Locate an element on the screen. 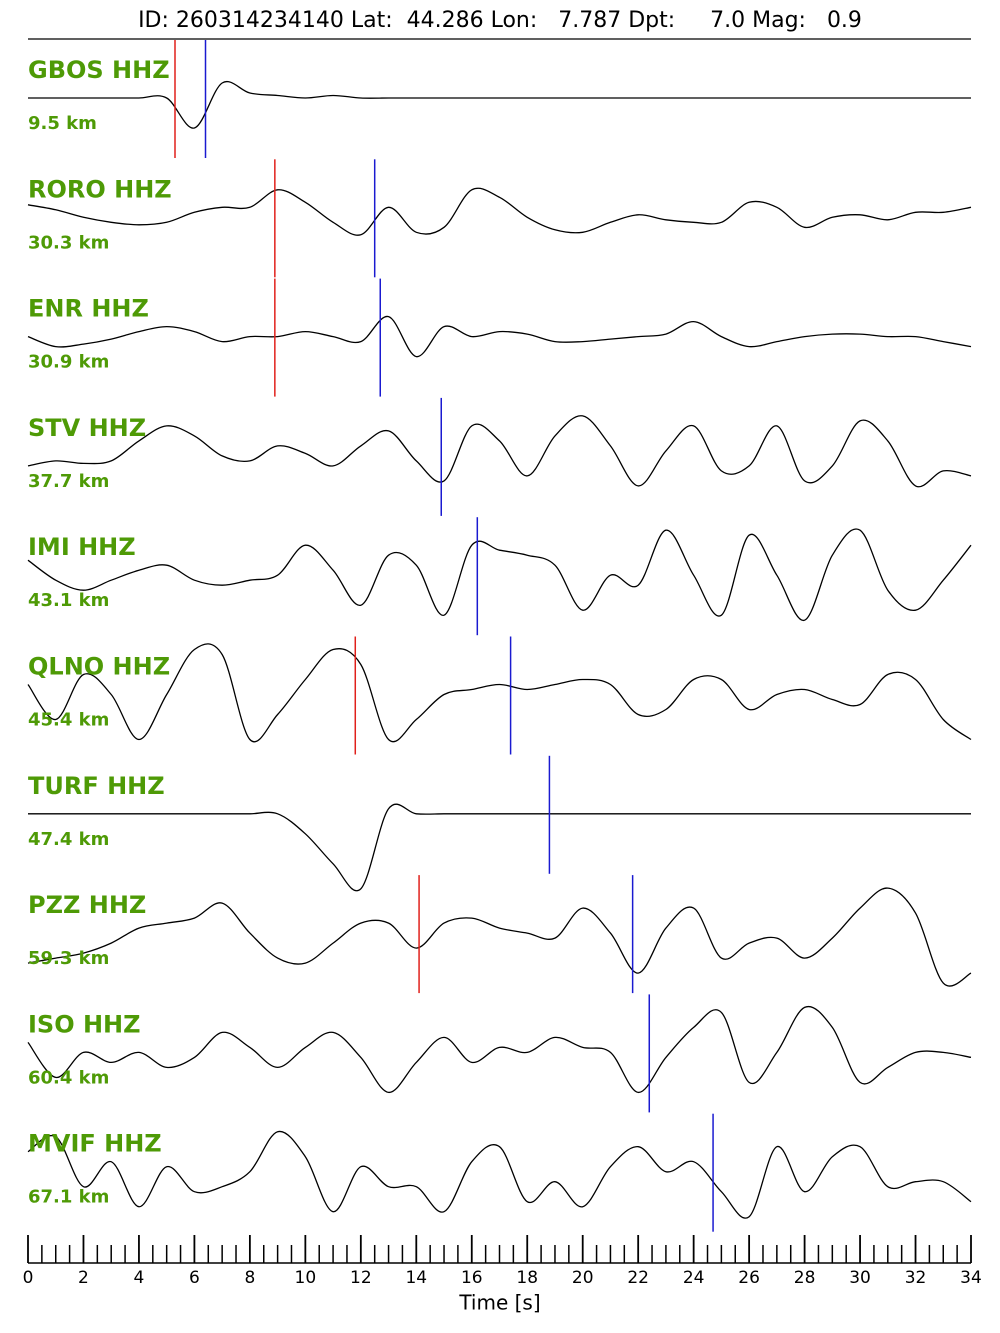 Image resolution: width=1000 pixels, height=1333 pixels. distance-label: 43.1 km is located at coordinates (68, 600).